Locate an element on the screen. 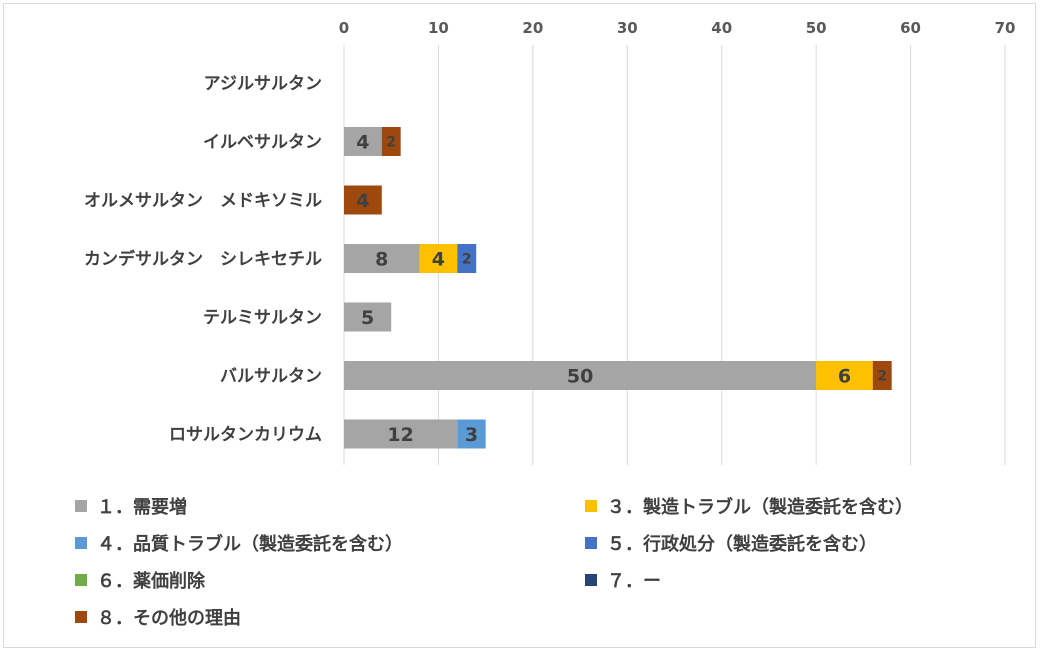 This screenshot has height=652, width=1040. data-label: 12 is located at coordinates (400, 435).